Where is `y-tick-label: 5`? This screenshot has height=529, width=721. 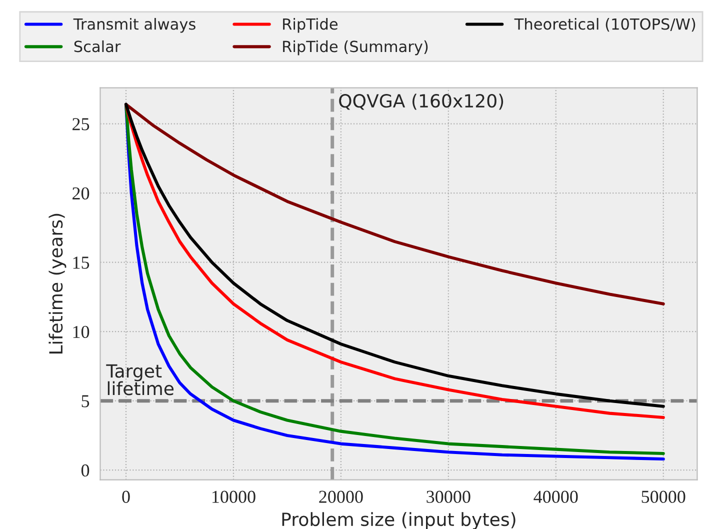 y-tick-label: 5 is located at coordinates (86, 401).